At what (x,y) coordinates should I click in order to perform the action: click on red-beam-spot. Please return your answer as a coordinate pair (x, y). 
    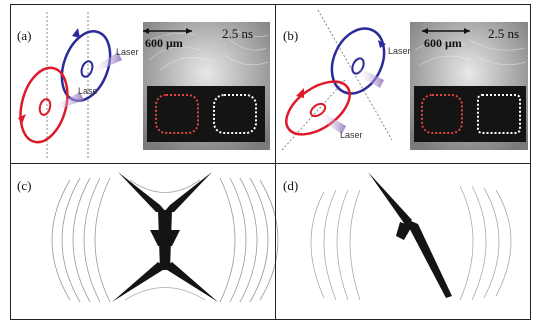
    Looking at the image, I should click on (45, 107).